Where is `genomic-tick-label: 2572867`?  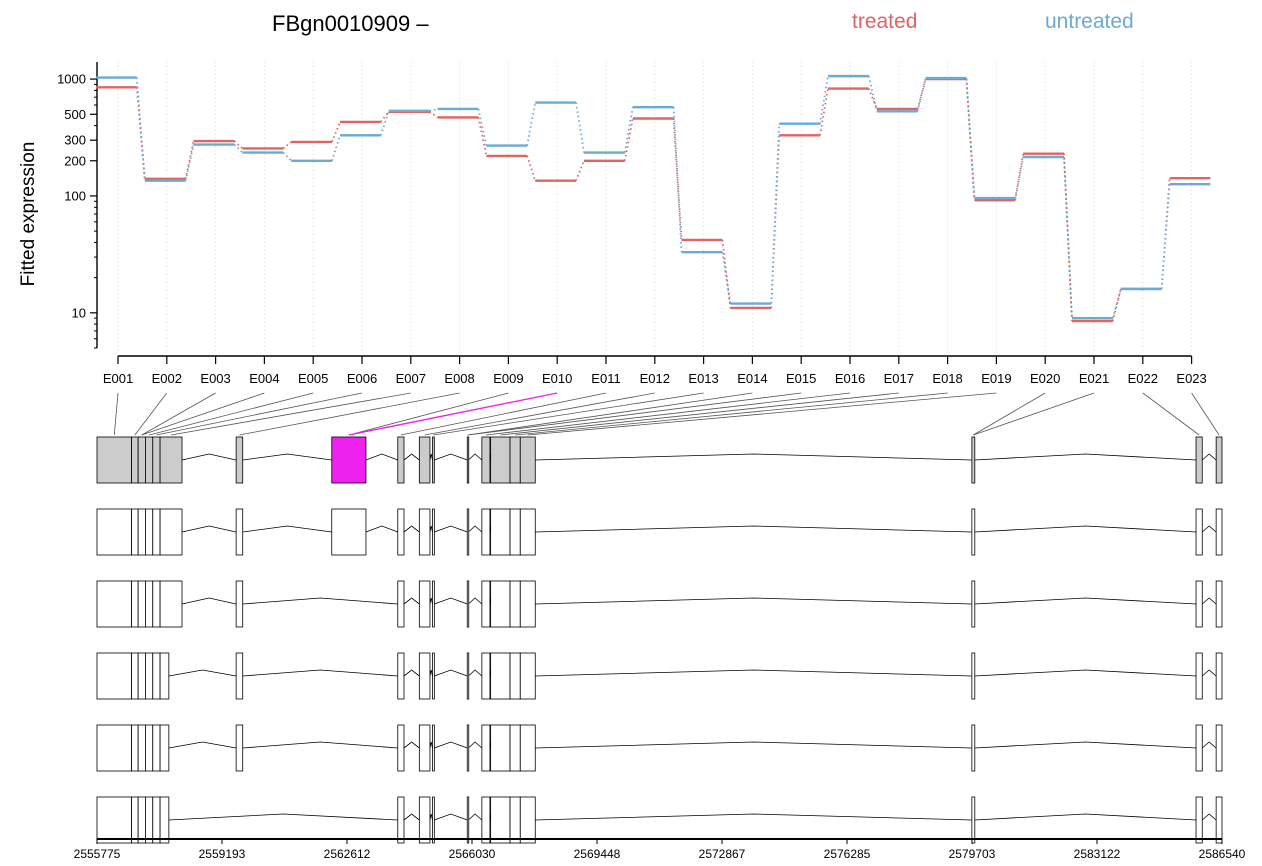 genomic-tick-label: 2572867 is located at coordinates (722, 854).